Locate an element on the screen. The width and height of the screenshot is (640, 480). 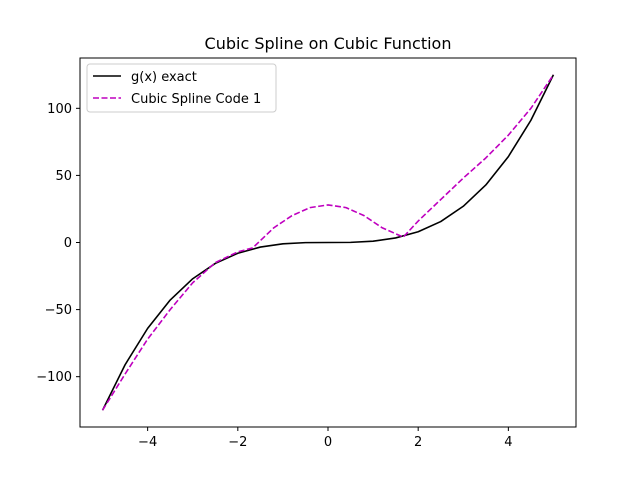
legend-box is located at coordinates (181, 88).